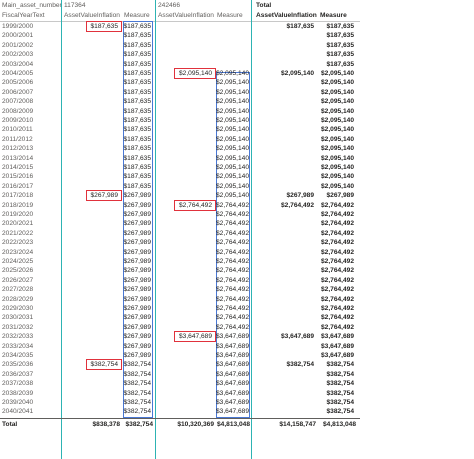 Image resolution: width=474 pixels, height=459 pixels. I want to click on fiscal-year-cell: 2037/2038, so click(18, 384).